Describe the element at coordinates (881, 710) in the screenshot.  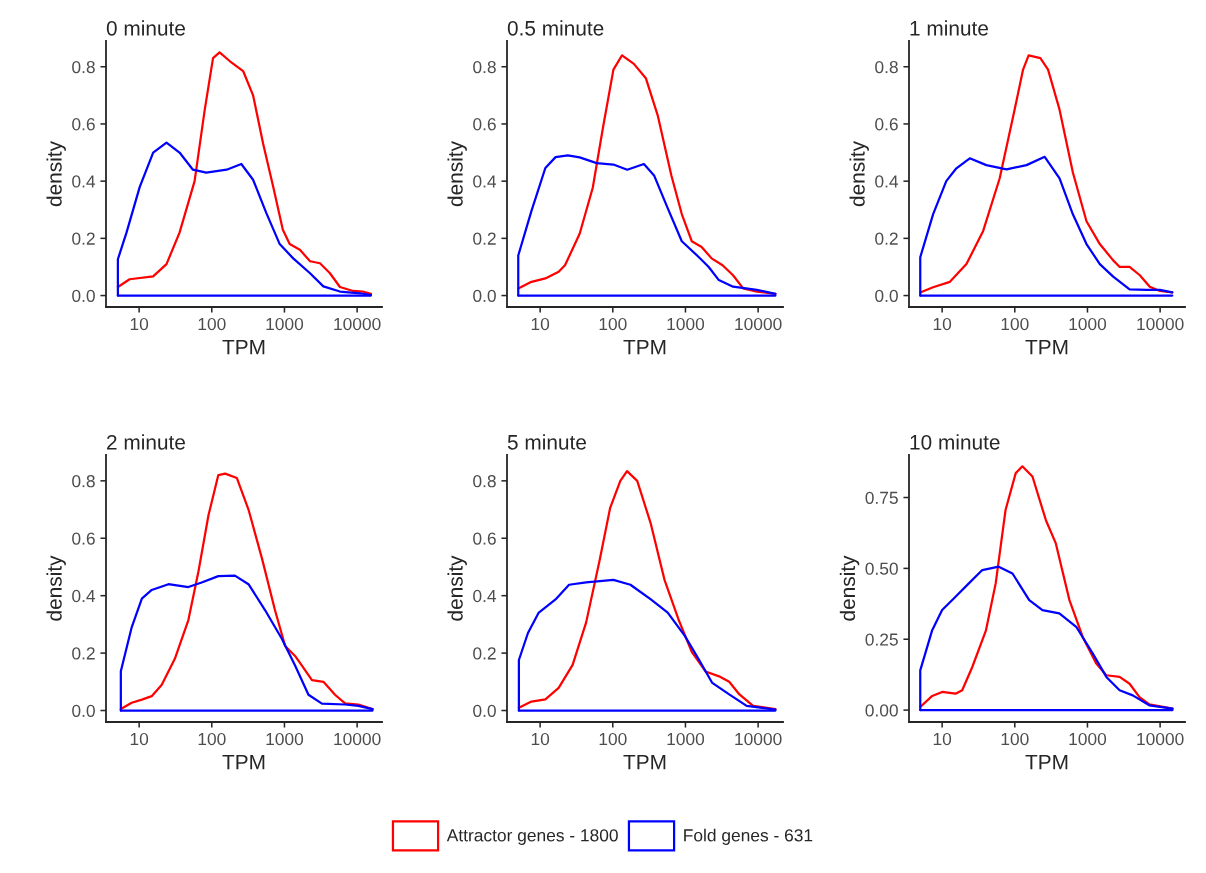
I see `y-tick-label: 0.00` at that location.